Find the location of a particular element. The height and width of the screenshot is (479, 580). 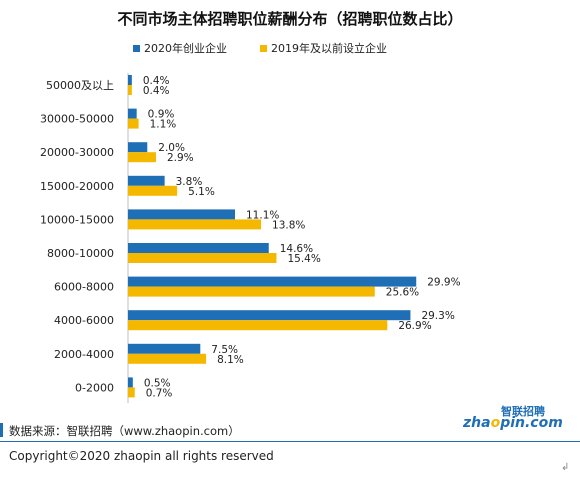

data-label-series-2: 26.9% is located at coordinates (414, 326).